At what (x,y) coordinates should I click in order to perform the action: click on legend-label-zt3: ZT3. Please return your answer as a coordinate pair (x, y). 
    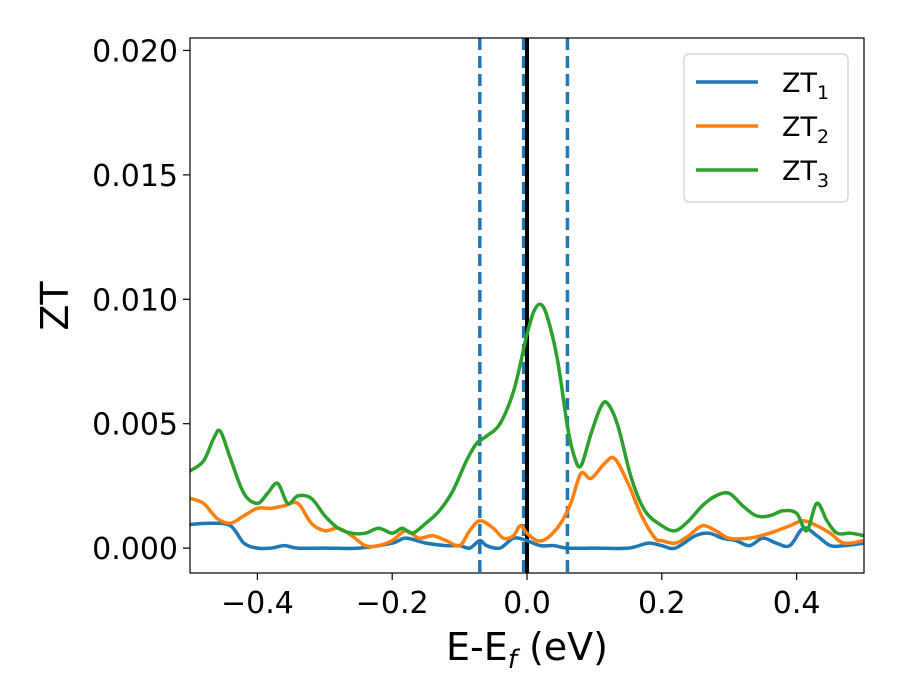
    Looking at the image, I should click on (805, 174).